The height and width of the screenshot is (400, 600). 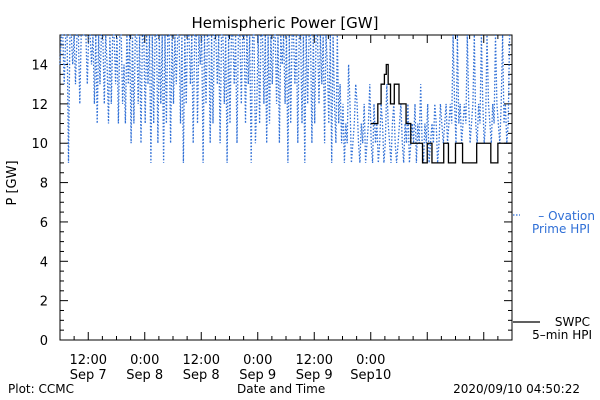 What do you see at coordinates (562, 335) in the screenshot?
I see `legend-swpc-line2: 5–min HPI` at bounding box center [562, 335].